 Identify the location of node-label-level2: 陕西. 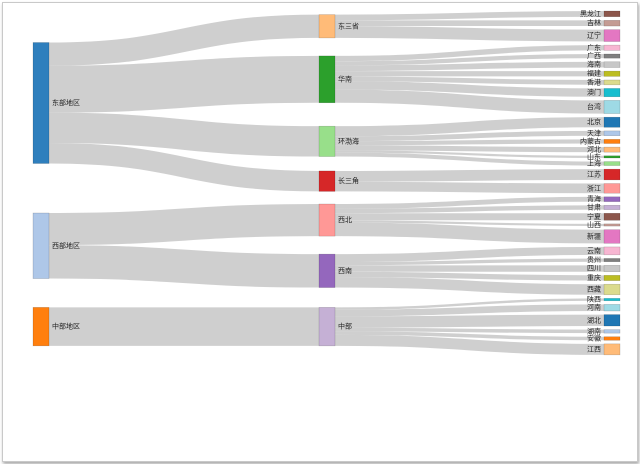
(594, 299).